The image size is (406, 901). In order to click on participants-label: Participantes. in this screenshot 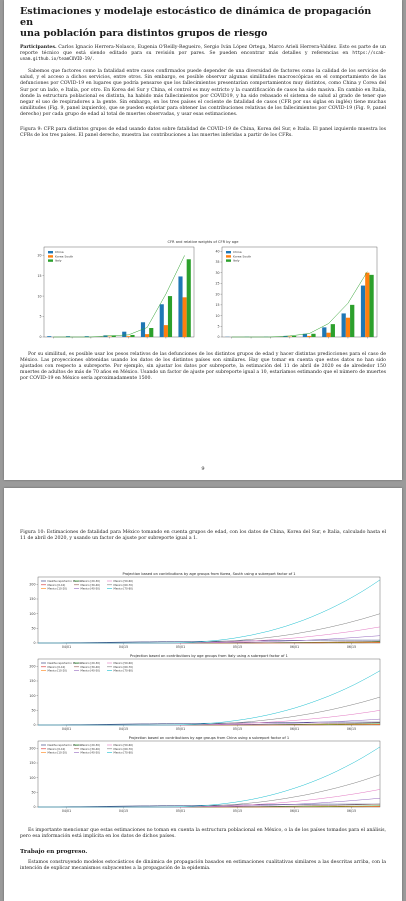, I will do `click(38, 47)`.